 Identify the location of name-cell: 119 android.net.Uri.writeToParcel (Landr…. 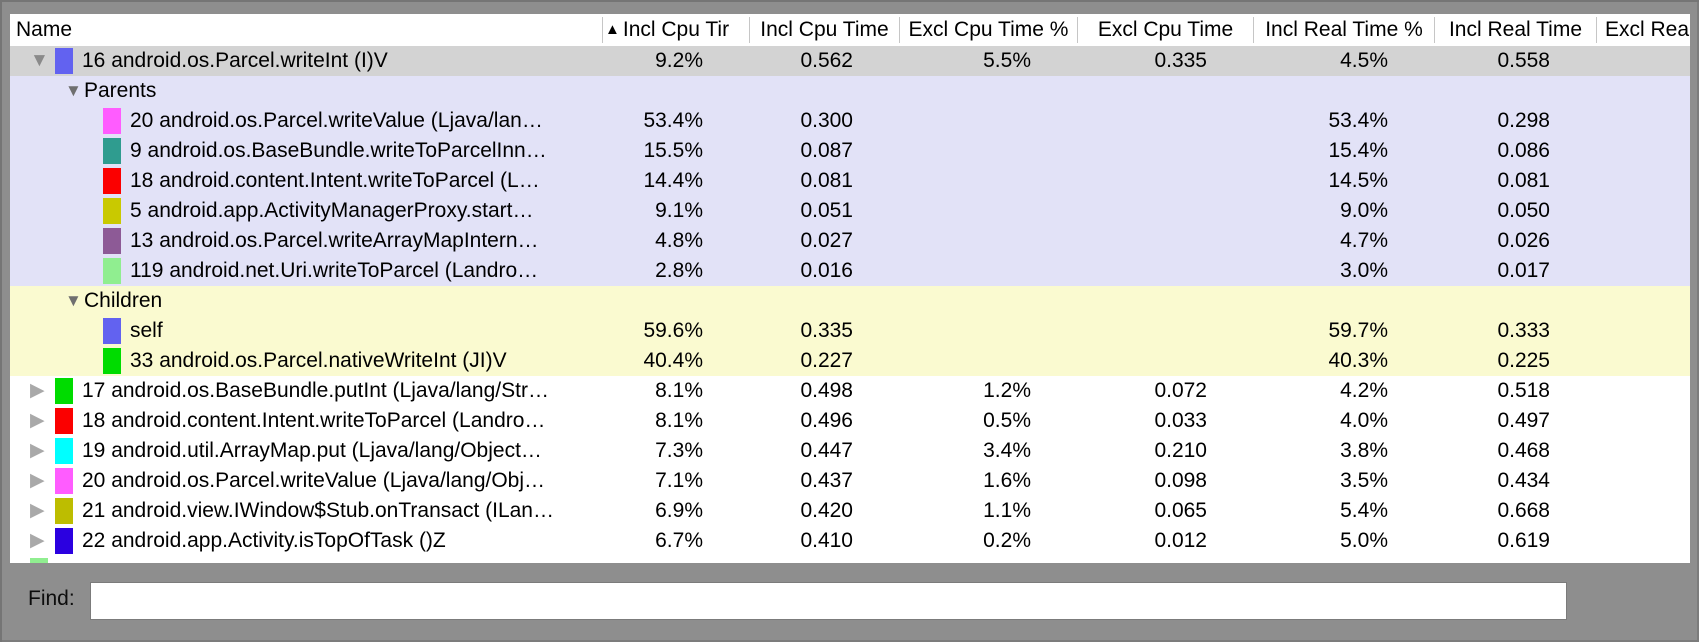
(306, 271).